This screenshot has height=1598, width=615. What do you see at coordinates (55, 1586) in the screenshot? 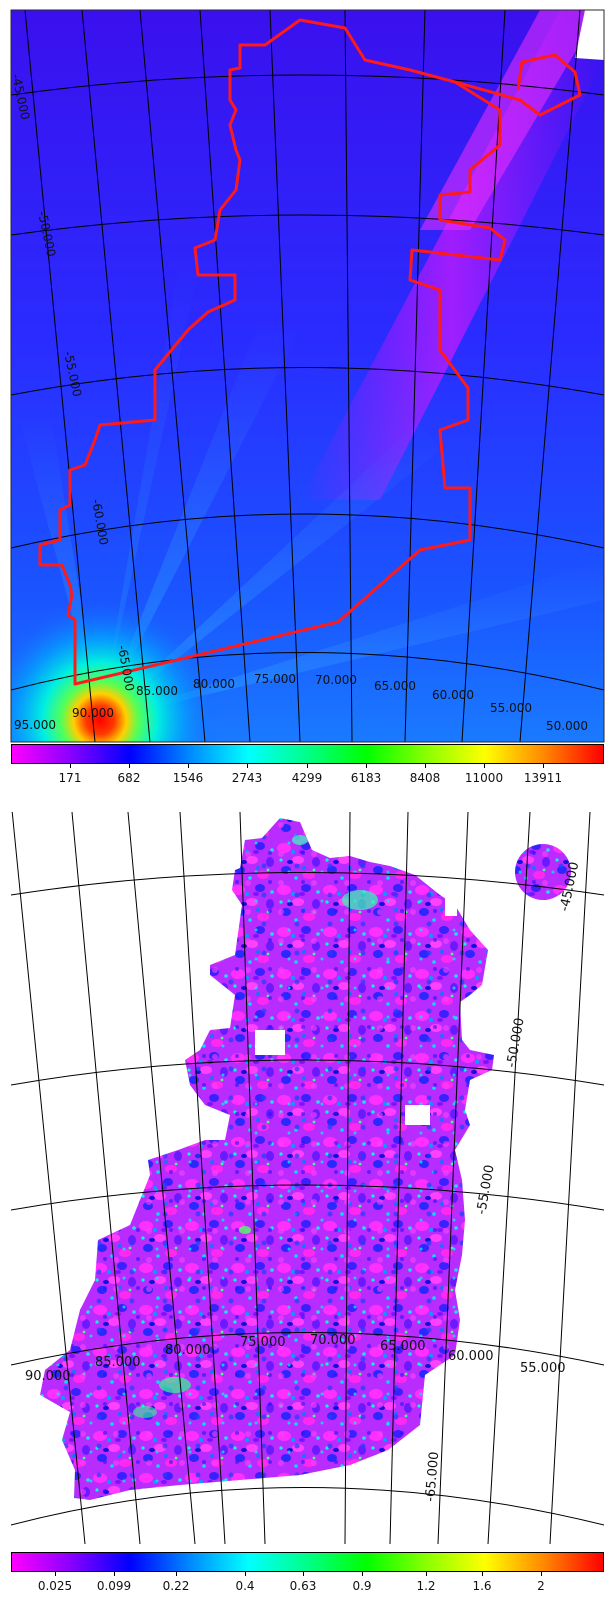
I see `colorbar-tick-label: 0.025` at bounding box center [55, 1586].